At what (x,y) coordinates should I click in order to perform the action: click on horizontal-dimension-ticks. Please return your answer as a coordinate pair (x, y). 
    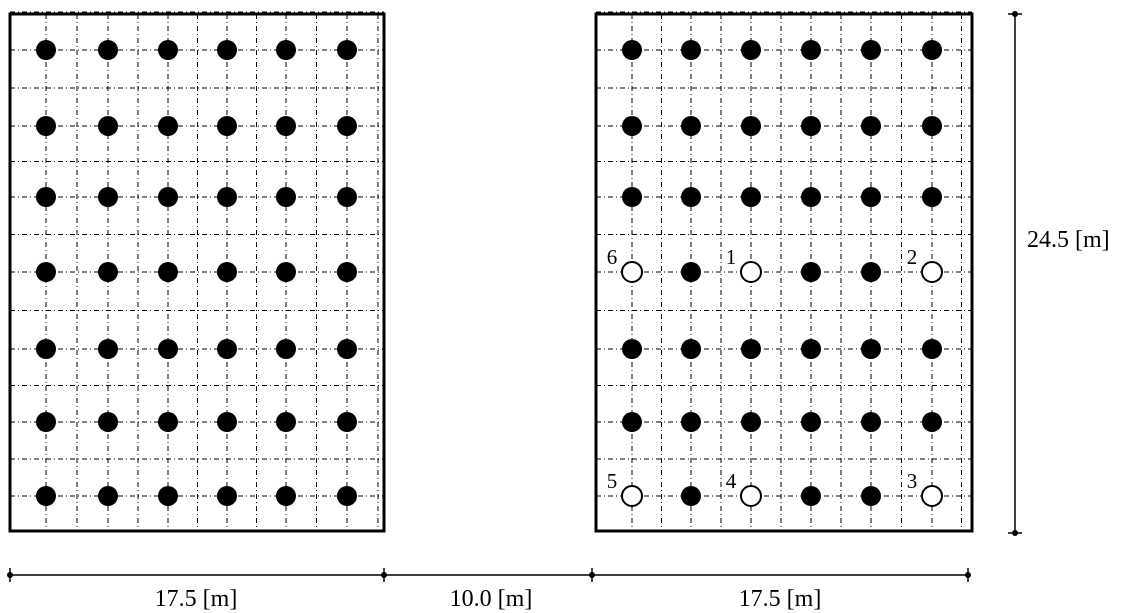
    Looking at the image, I should click on (489, 575).